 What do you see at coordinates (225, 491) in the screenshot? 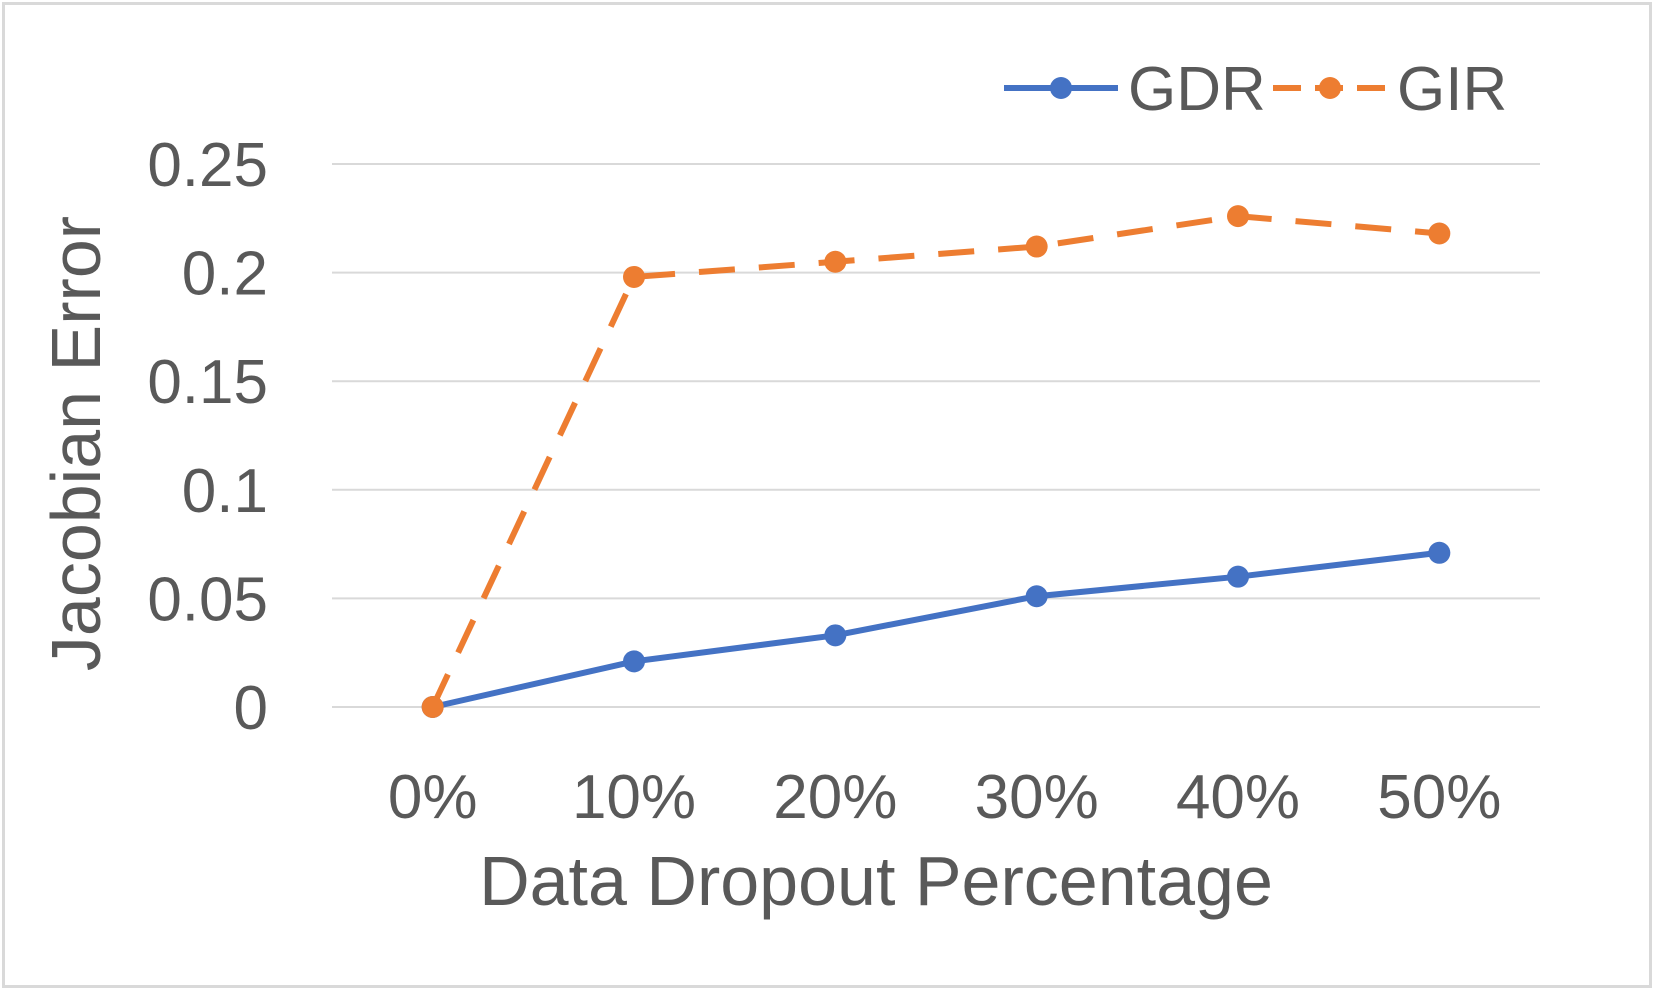
I see `y-tick-label: 0.1` at bounding box center [225, 491].